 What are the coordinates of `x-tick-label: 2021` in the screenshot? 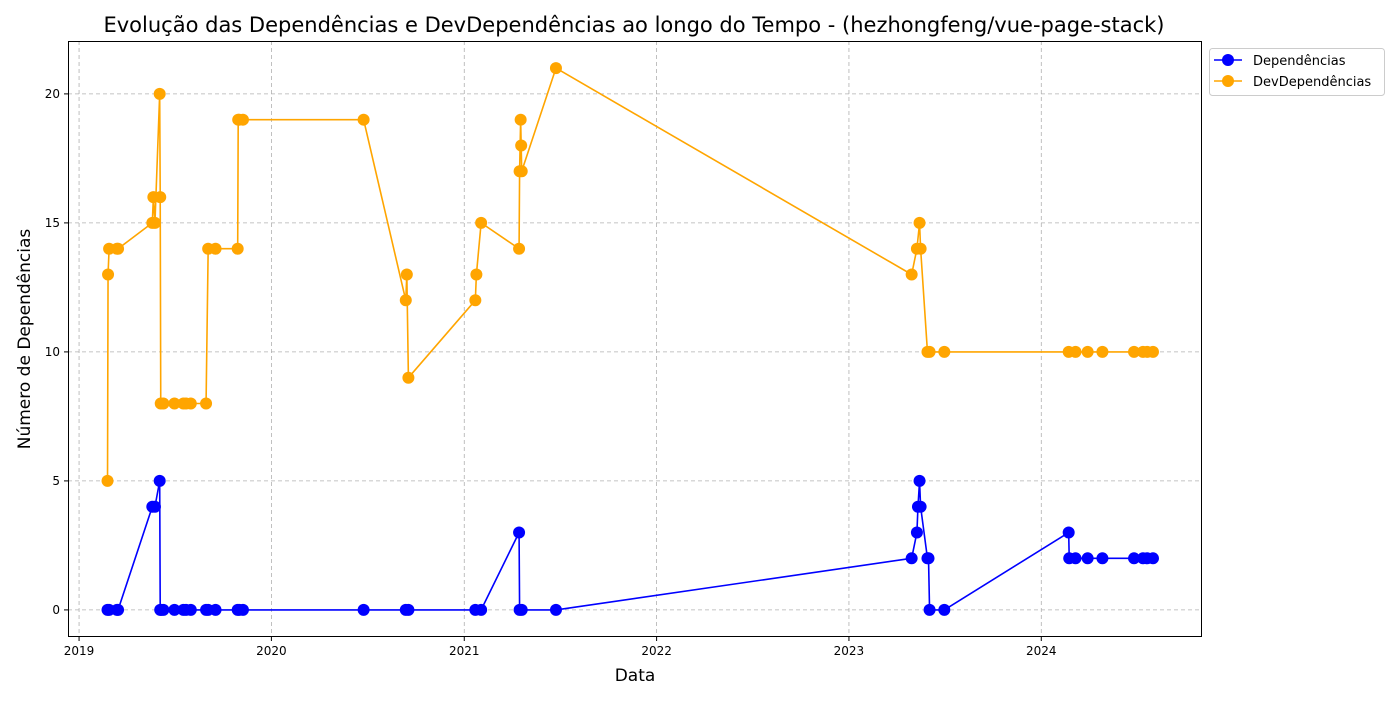 It's located at (464, 651).